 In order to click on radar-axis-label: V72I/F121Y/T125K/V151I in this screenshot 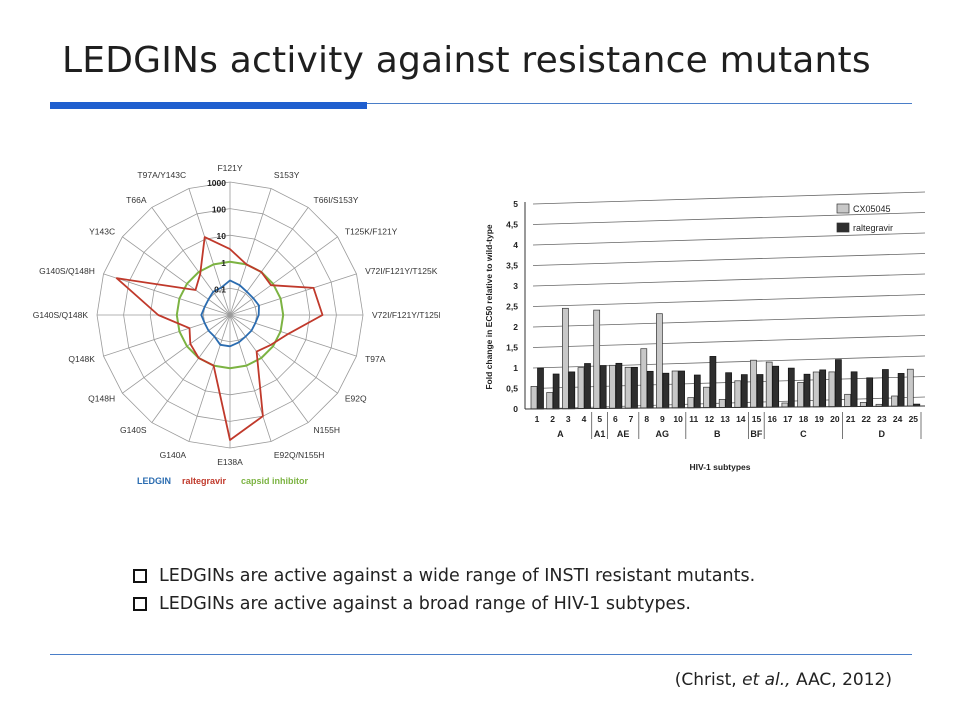, I will do `click(406, 315)`.